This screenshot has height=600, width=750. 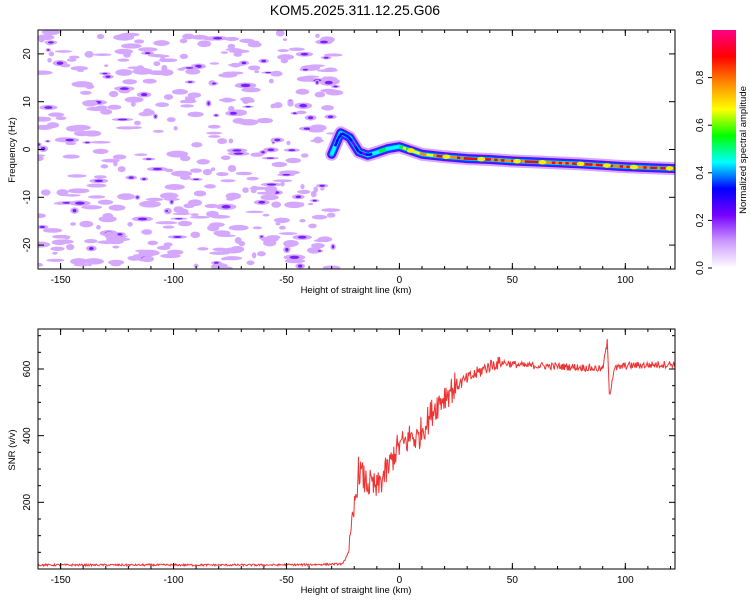 I want to click on y-tick-label: -20, so click(x=27, y=244).